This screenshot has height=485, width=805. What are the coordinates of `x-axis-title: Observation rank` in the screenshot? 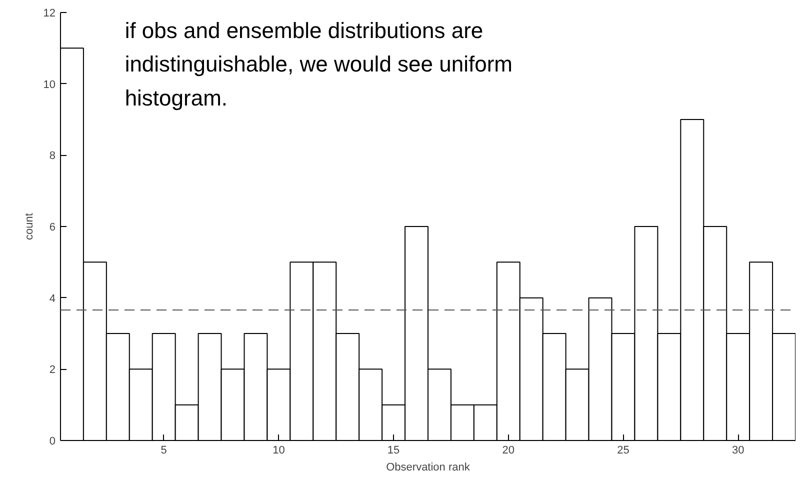 It's located at (428, 468).